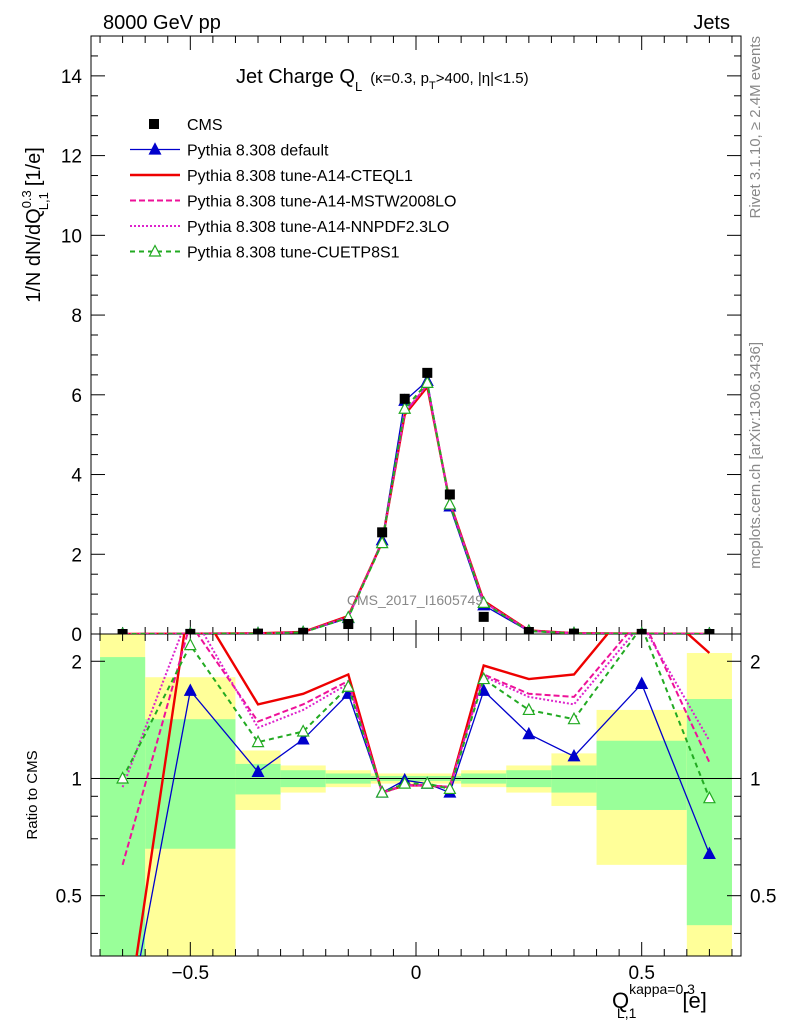  What do you see at coordinates (205, 125) in the screenshot?
I see `legend-label: CMS` at bounding box center [205, 125].